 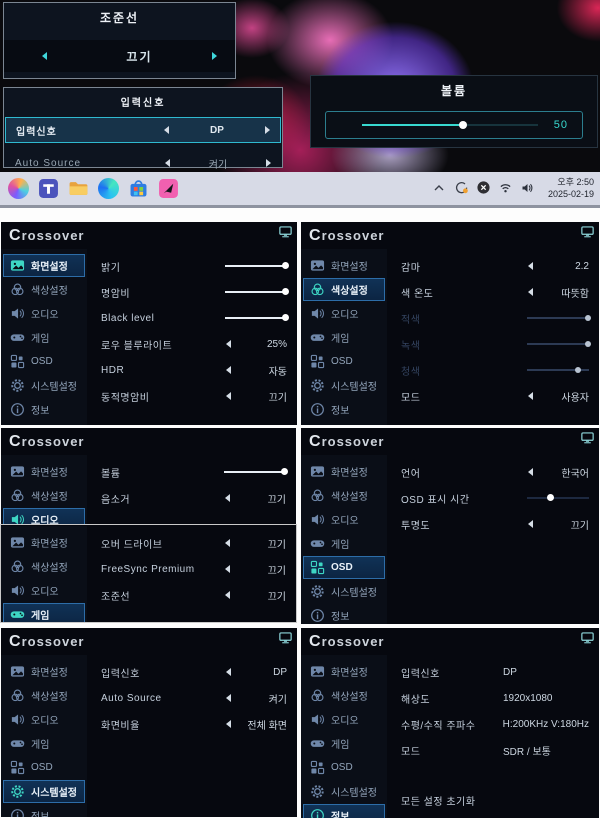 What do you see at coordinates (257, 317) in the screenshot?
I see `black-level-slider` at bounding box center [257, 317].